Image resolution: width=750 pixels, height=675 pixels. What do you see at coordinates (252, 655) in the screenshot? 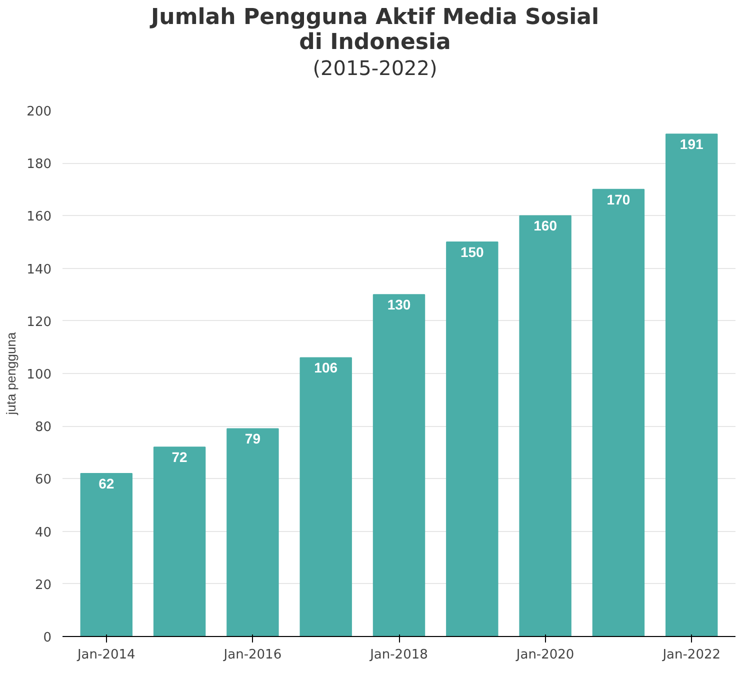
I see `x-tick-label: Jan-2016` at bounding box center [252, 655].